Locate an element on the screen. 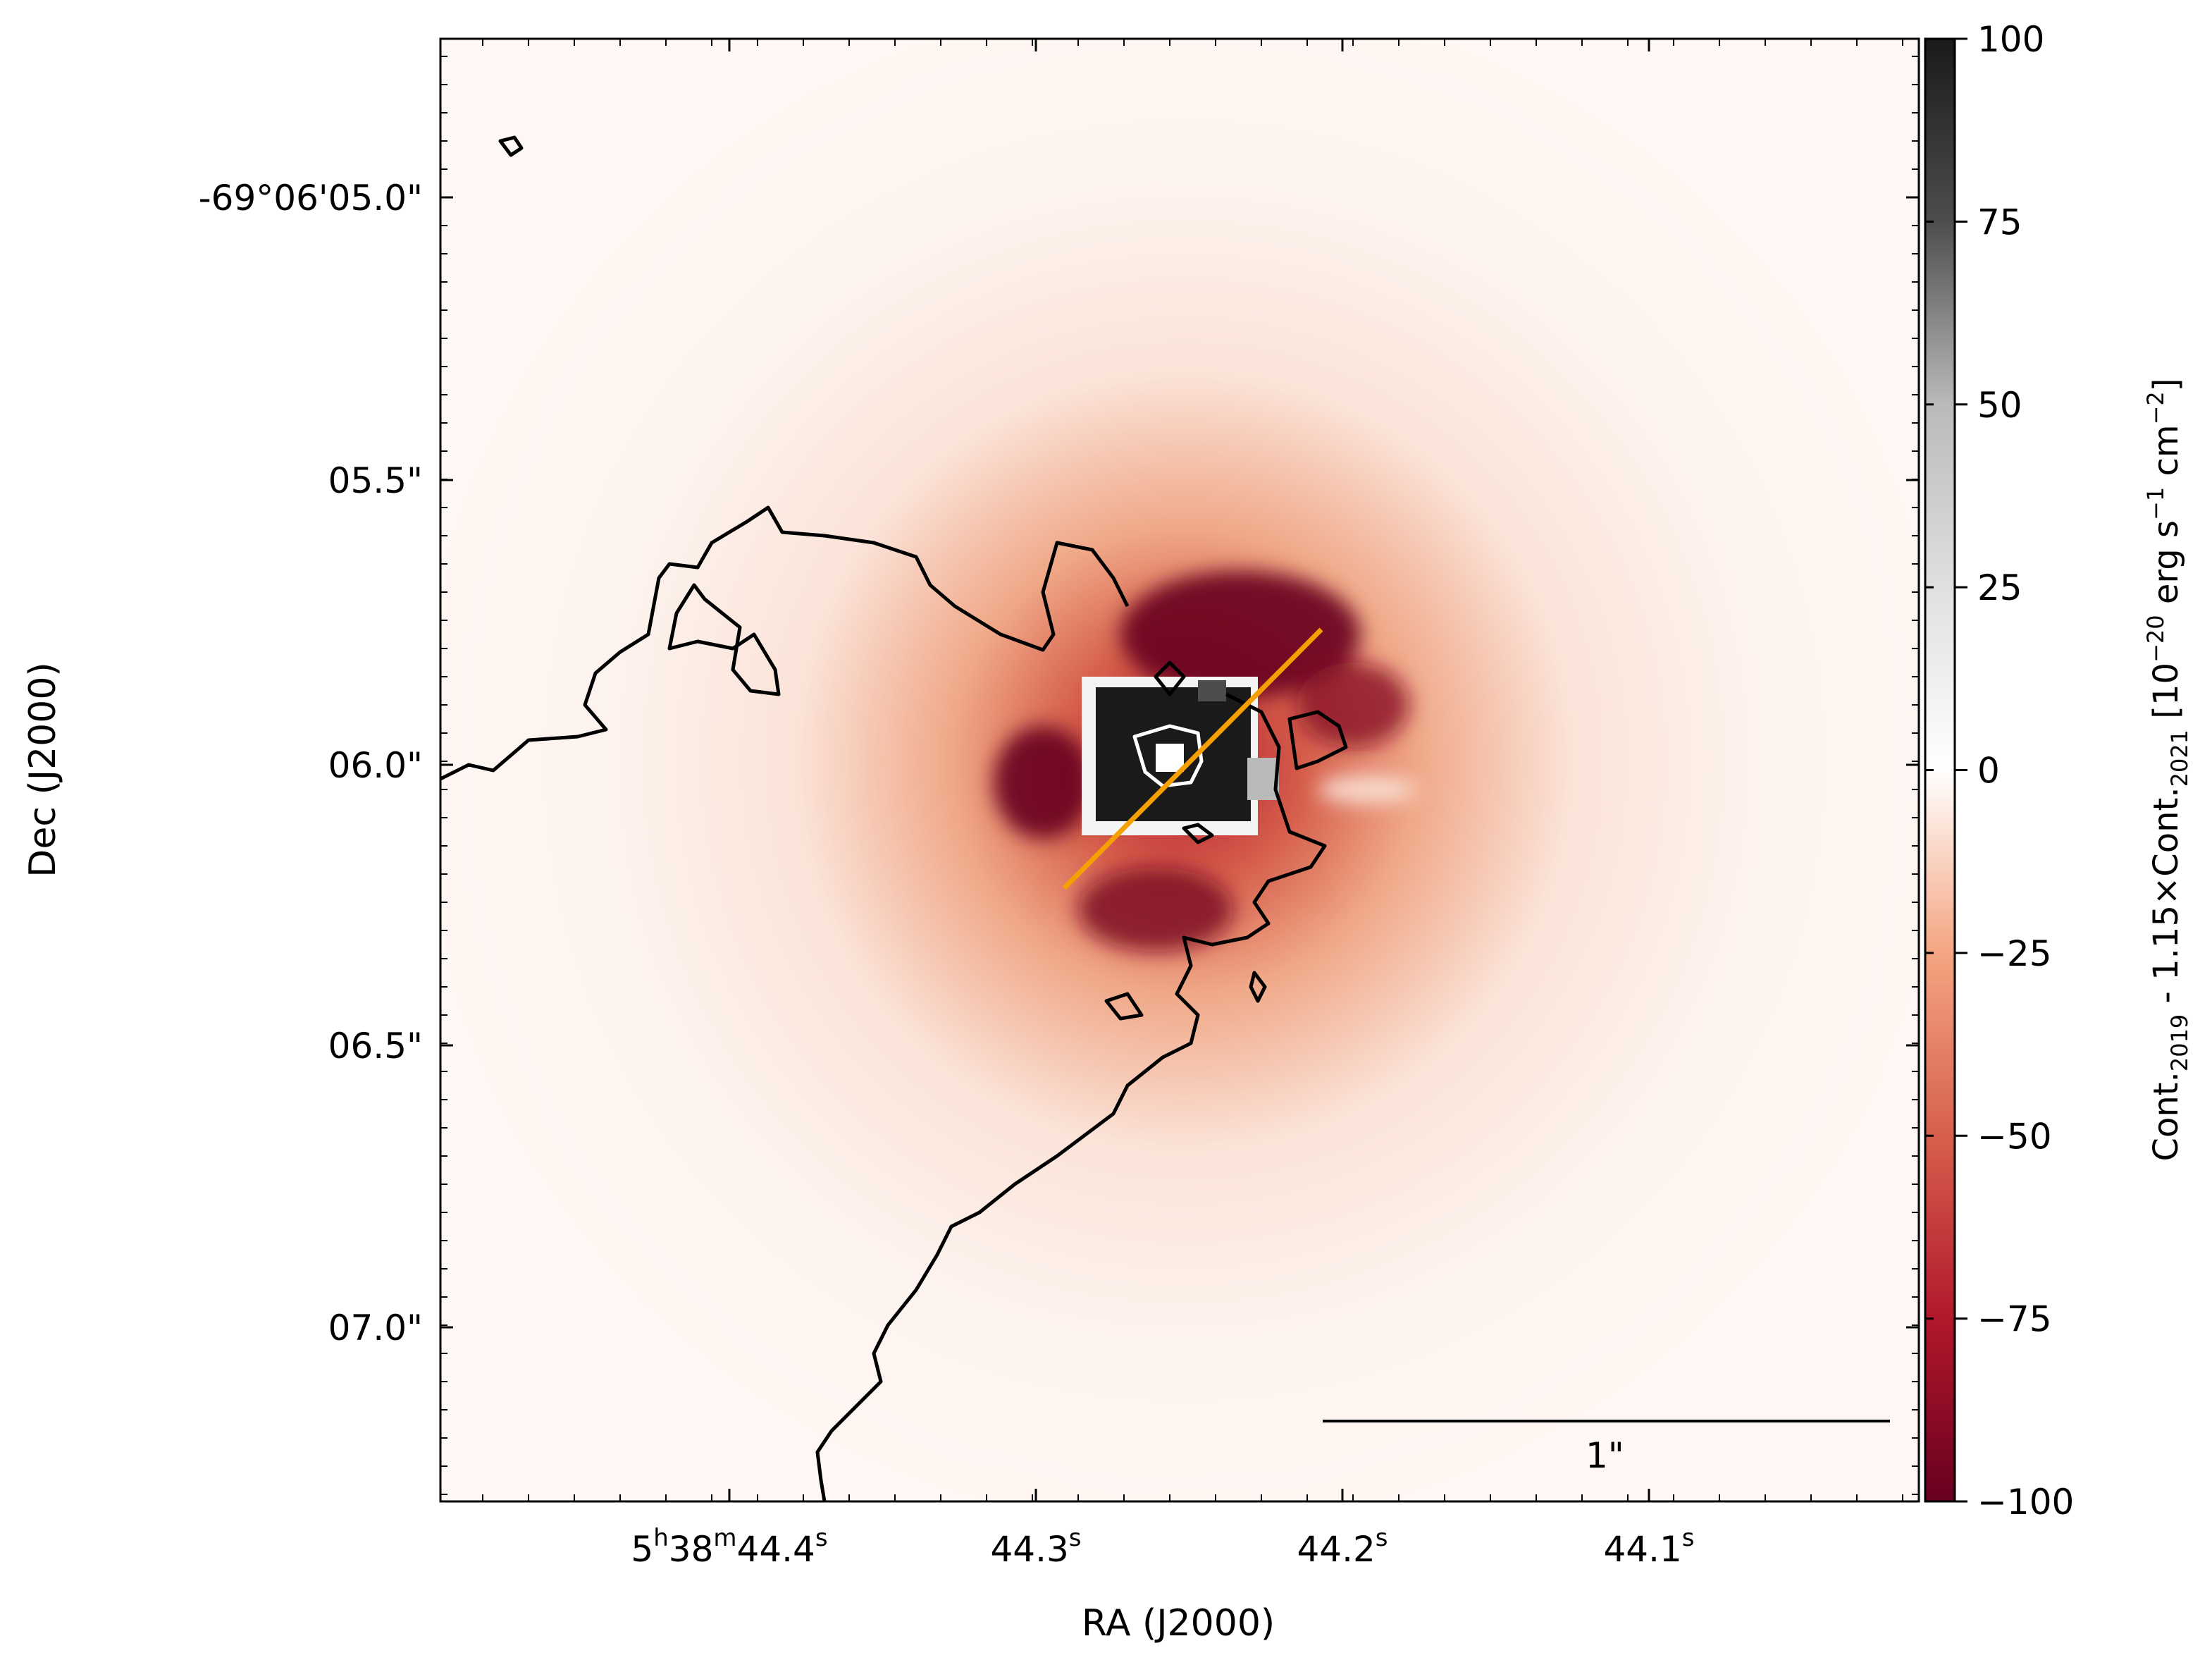  y-axis-label: Dec (J2000) is located at coordinates (43, 769).